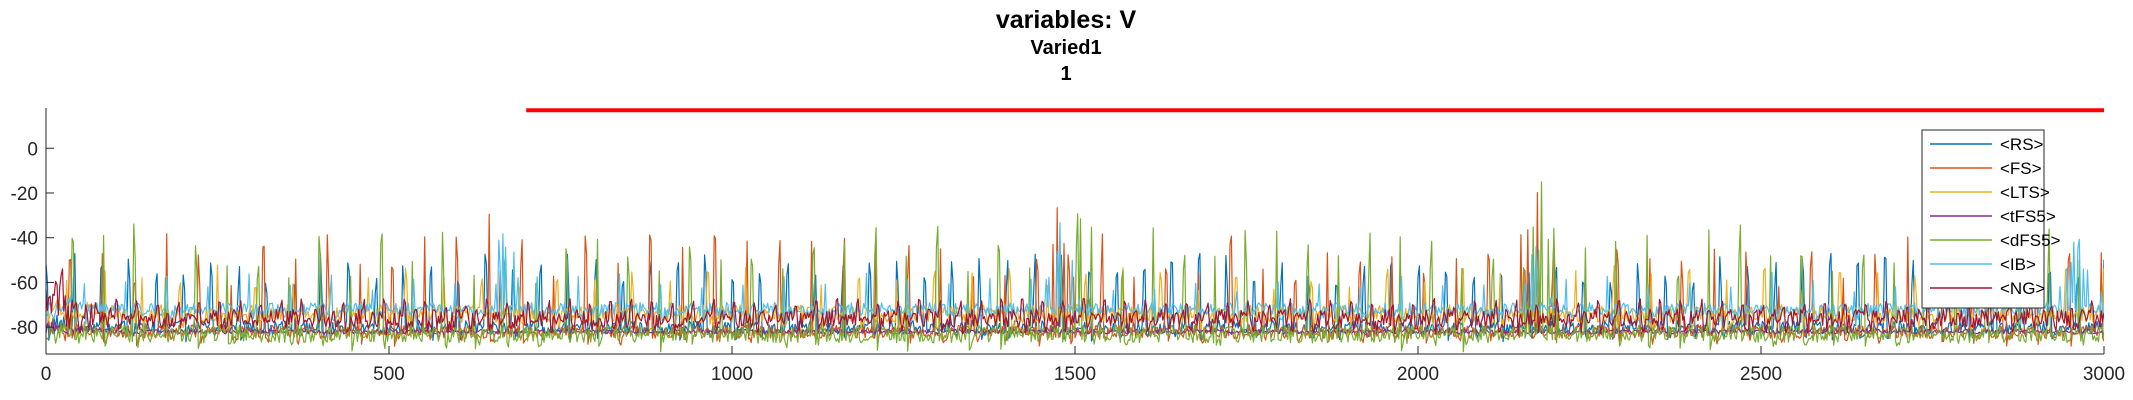 This screenshot has width=2133, height=400. I want to click on legend: <RS> <FS> <LTS> <tFS5> <dFS5> <IB> <NG>, so click(1991, 219).